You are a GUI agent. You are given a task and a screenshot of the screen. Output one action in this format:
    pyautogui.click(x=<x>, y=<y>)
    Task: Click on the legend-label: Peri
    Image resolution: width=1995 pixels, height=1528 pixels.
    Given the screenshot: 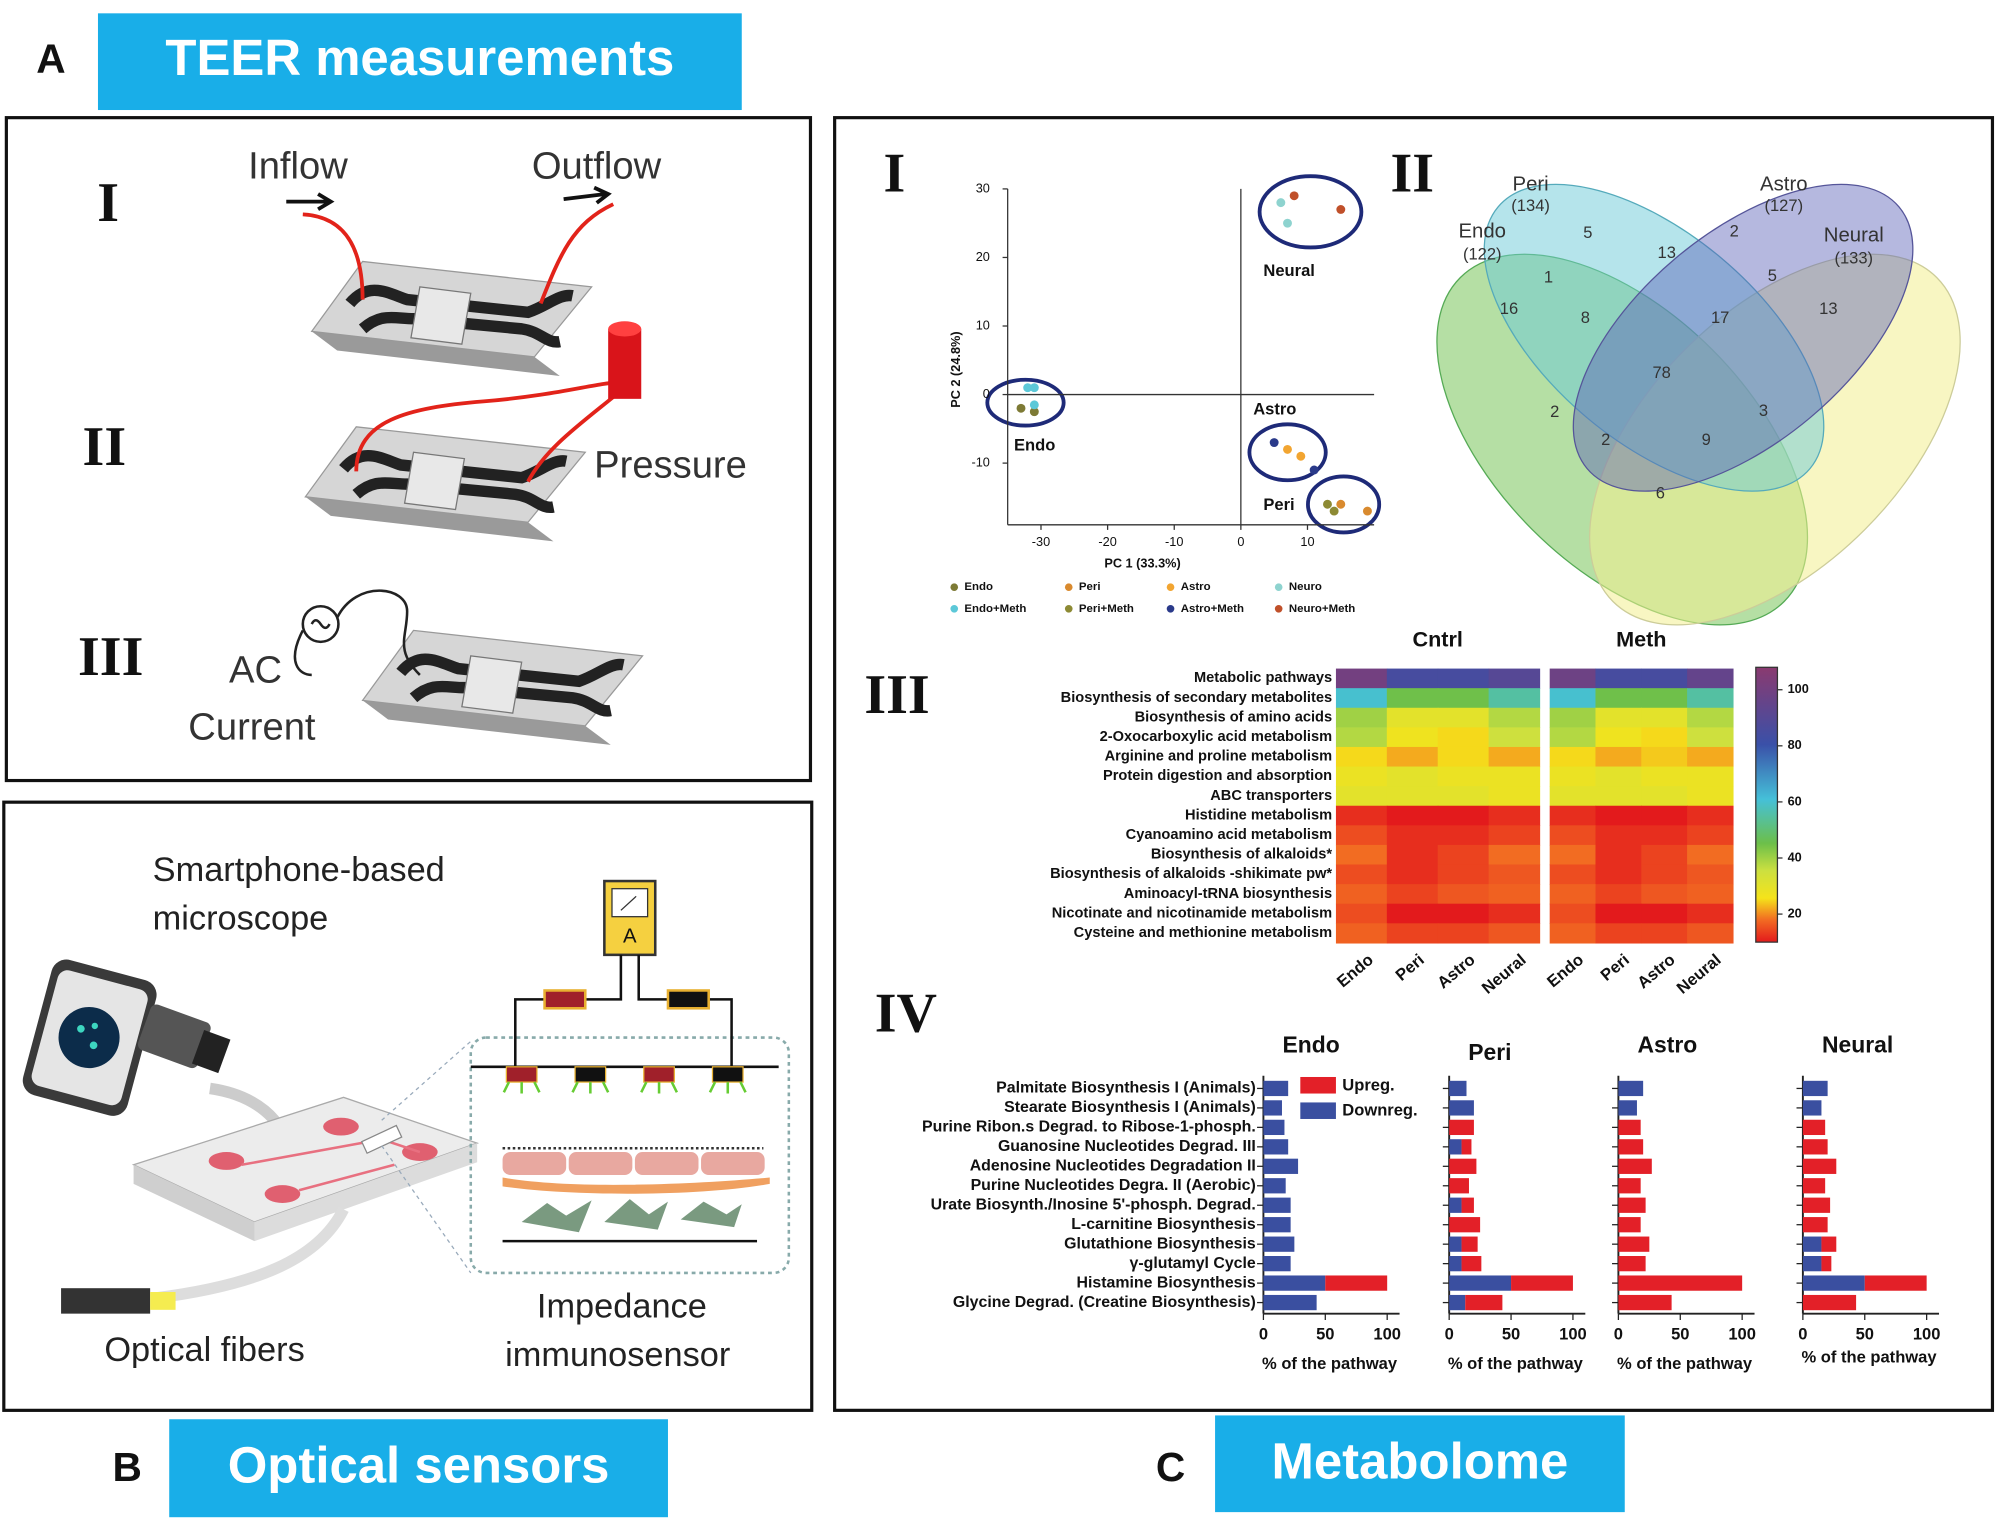 What is the action you would take?
    pyautogui.click(x=1090, y=587)
    